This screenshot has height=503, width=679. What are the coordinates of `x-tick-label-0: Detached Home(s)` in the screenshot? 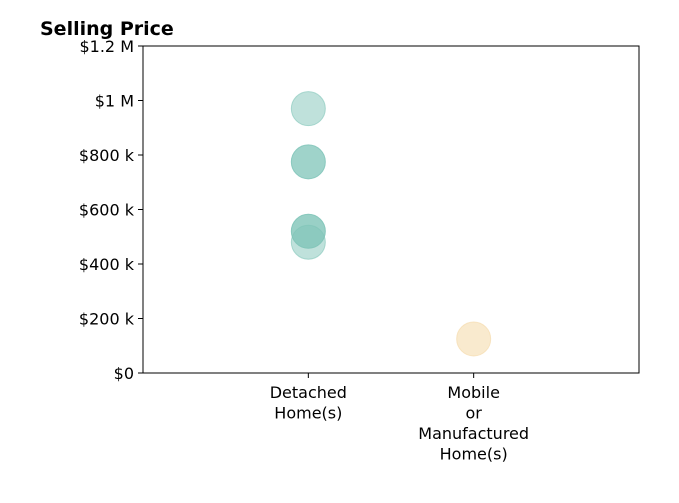 It's located at (308, 403).